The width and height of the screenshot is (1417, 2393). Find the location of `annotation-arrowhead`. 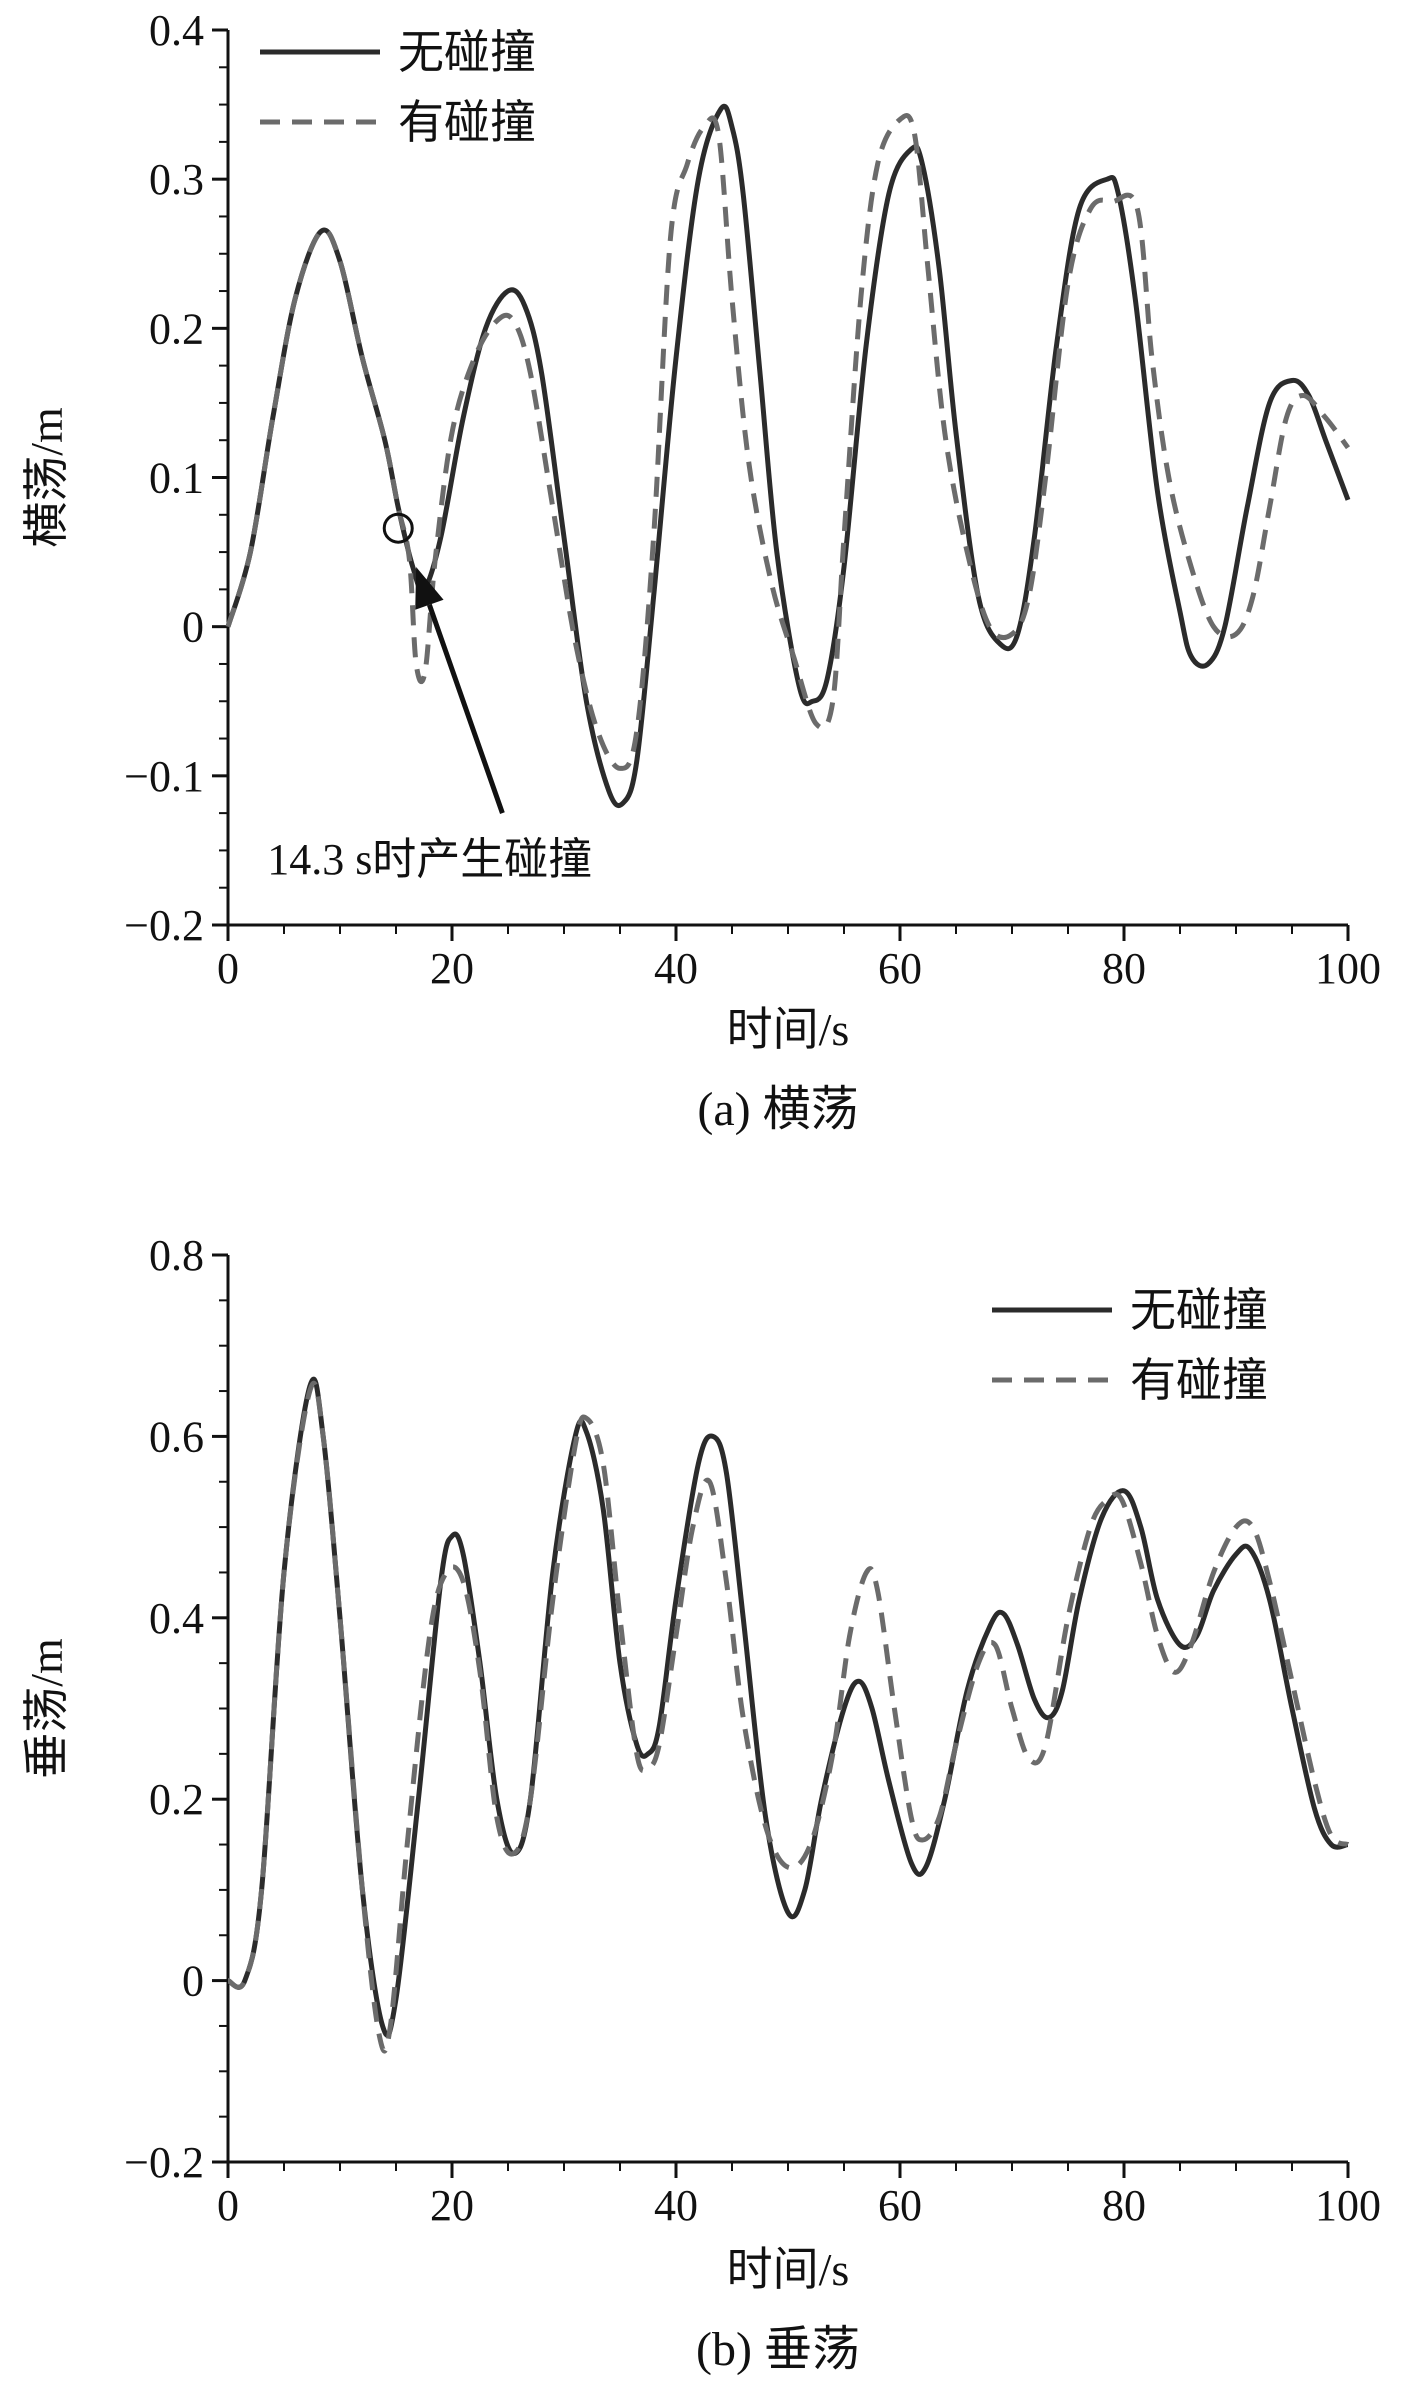

annotation-arrowhead is located at coordinates (429, 588).